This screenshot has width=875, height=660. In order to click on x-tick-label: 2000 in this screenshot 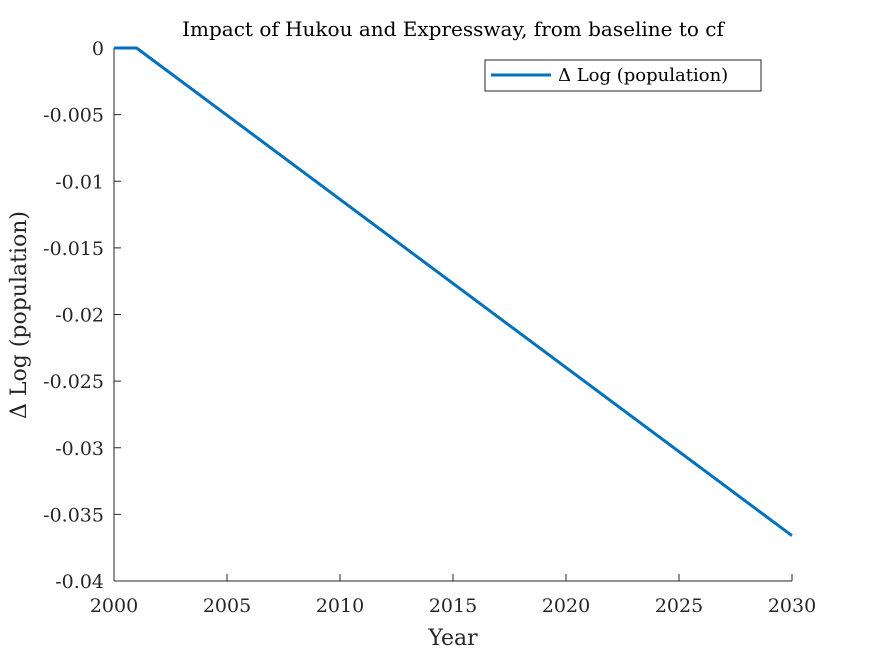, I will do `click(114, 606)`.